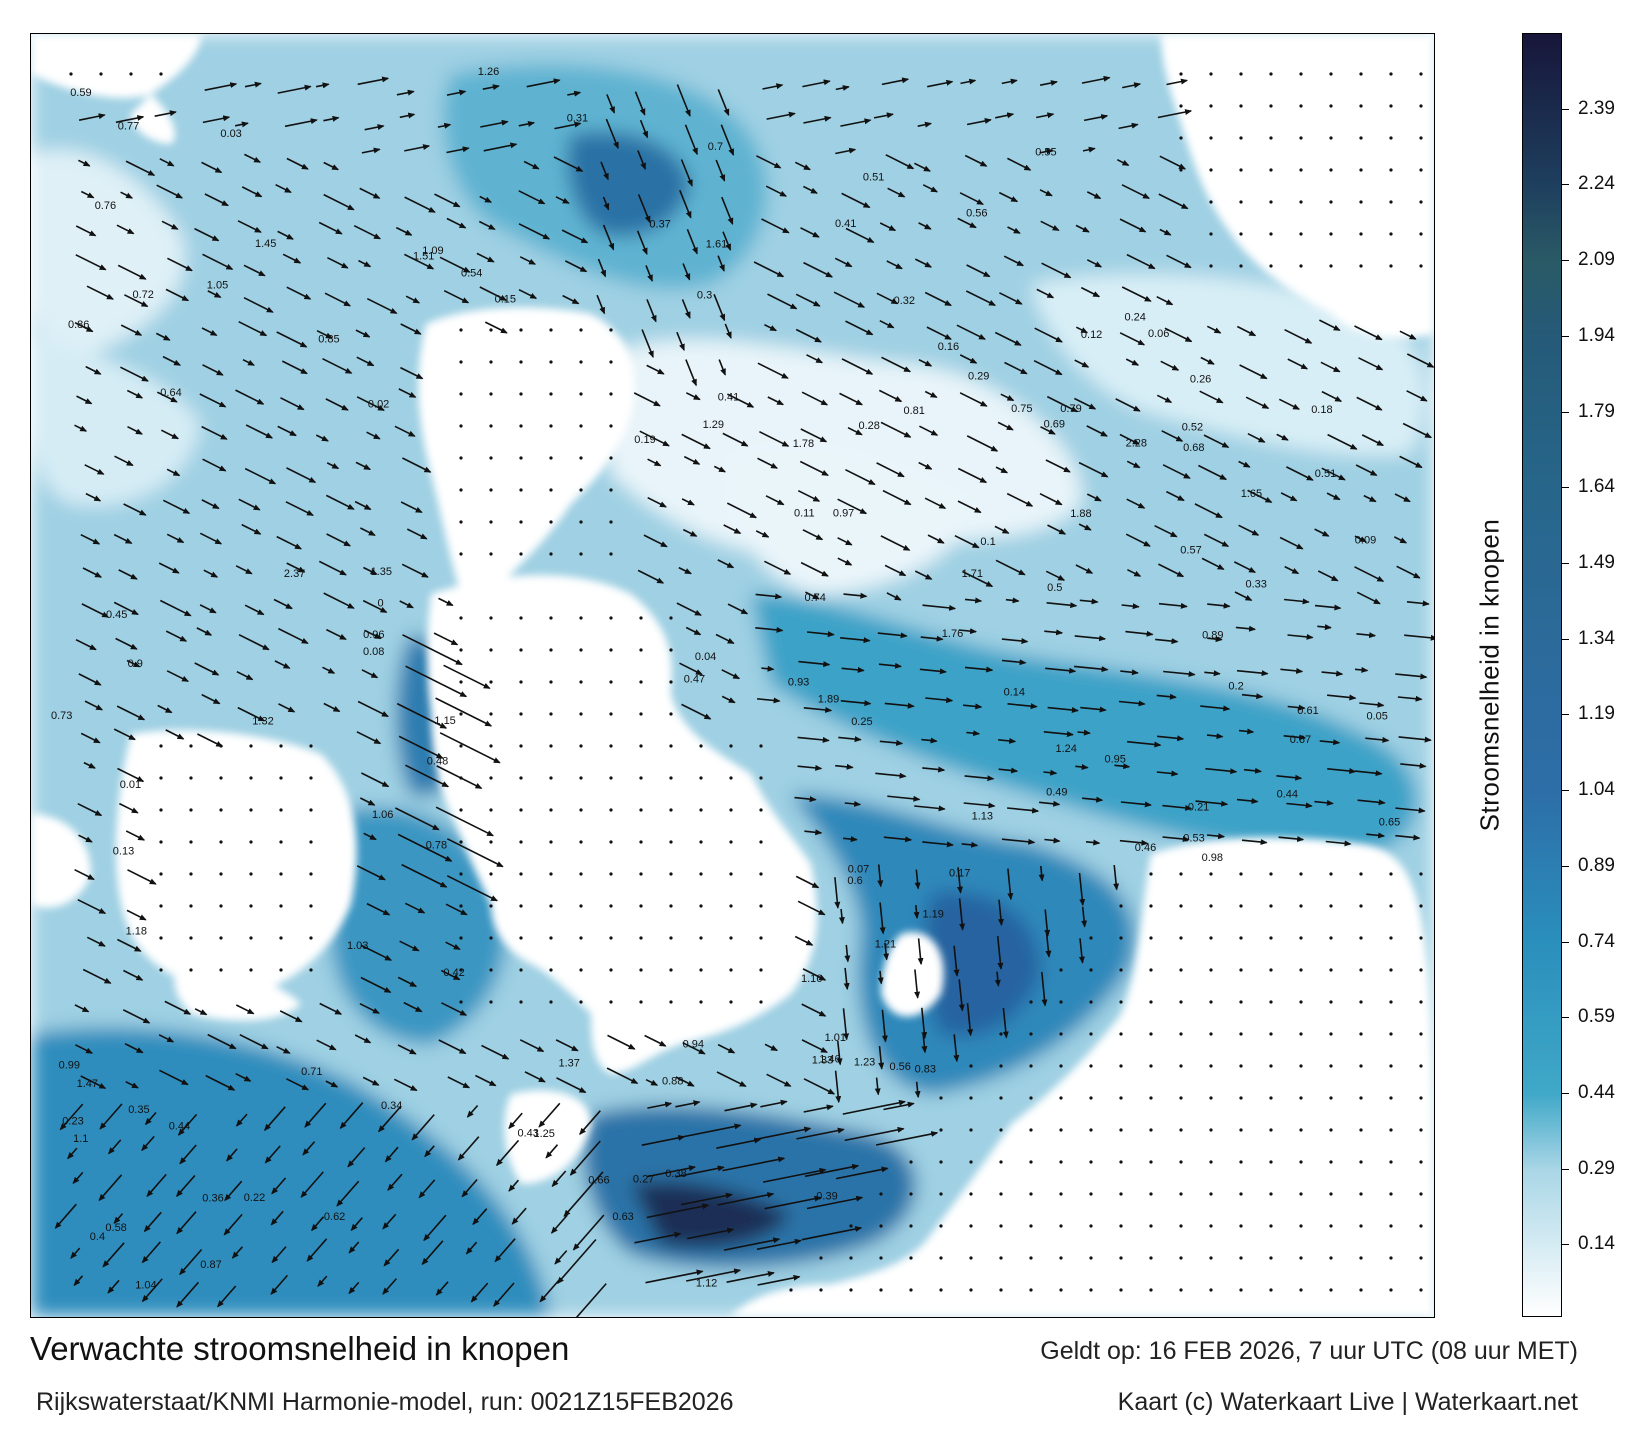 This screenshot has width=1650, height=1450. What do you see at coordinates (61, 716) in the screenshot?
I see `speed-label: 0.73` at bounding box center [61, 716].